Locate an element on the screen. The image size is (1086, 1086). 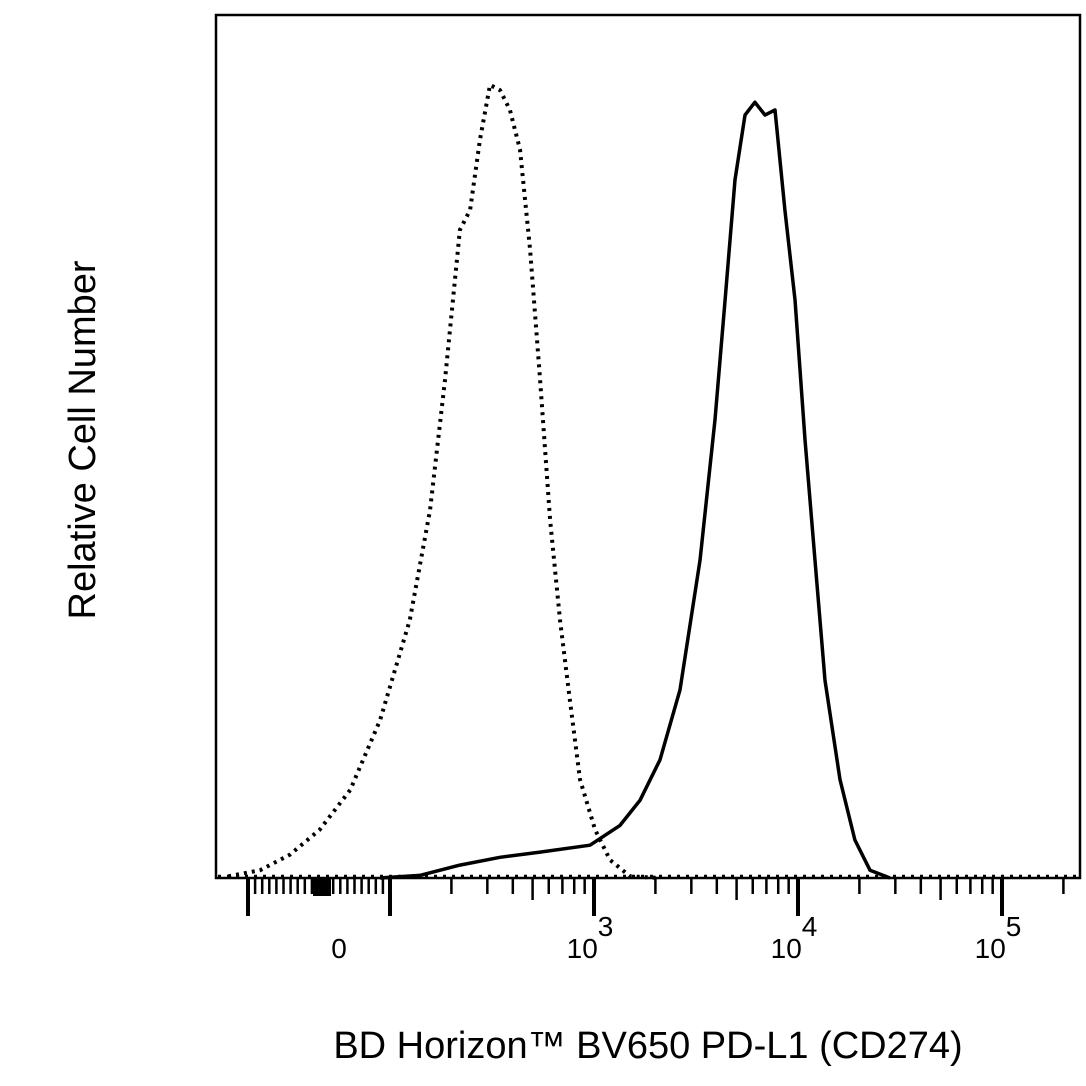
x-axis-label: BD Horizon™ BV650 PD-L1 (CD274) is located at coordinates (647, 1046).